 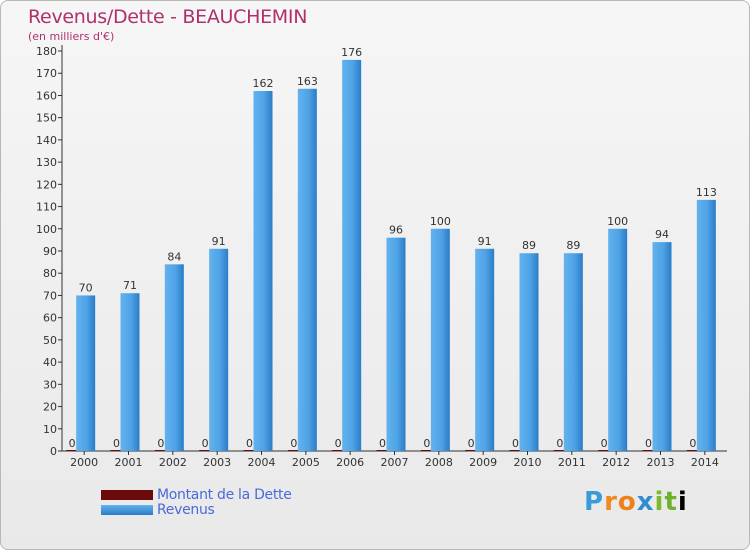 What do you see at coordinates (662, 234) in the screenshot?
I see `data-label-revenus: 94` at bounding box center [662, 234].